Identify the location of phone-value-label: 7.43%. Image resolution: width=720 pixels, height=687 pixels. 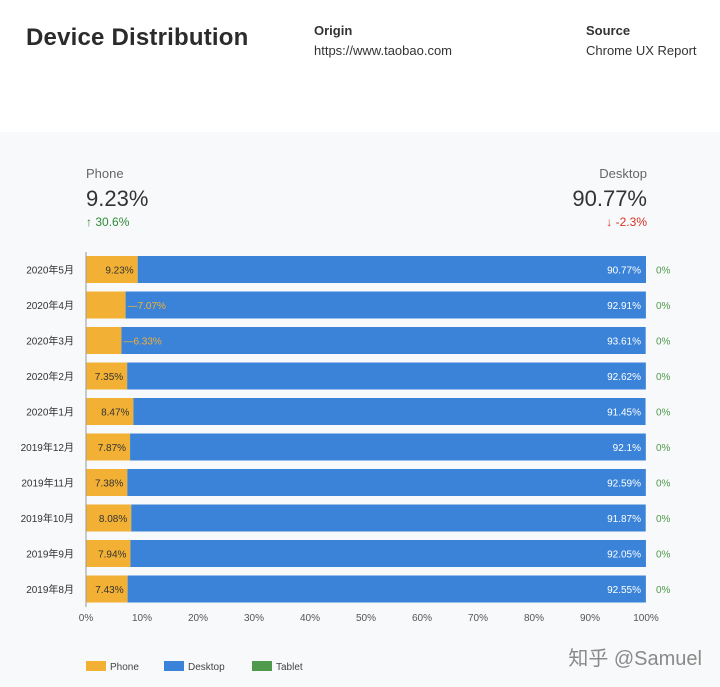
(109, 590).